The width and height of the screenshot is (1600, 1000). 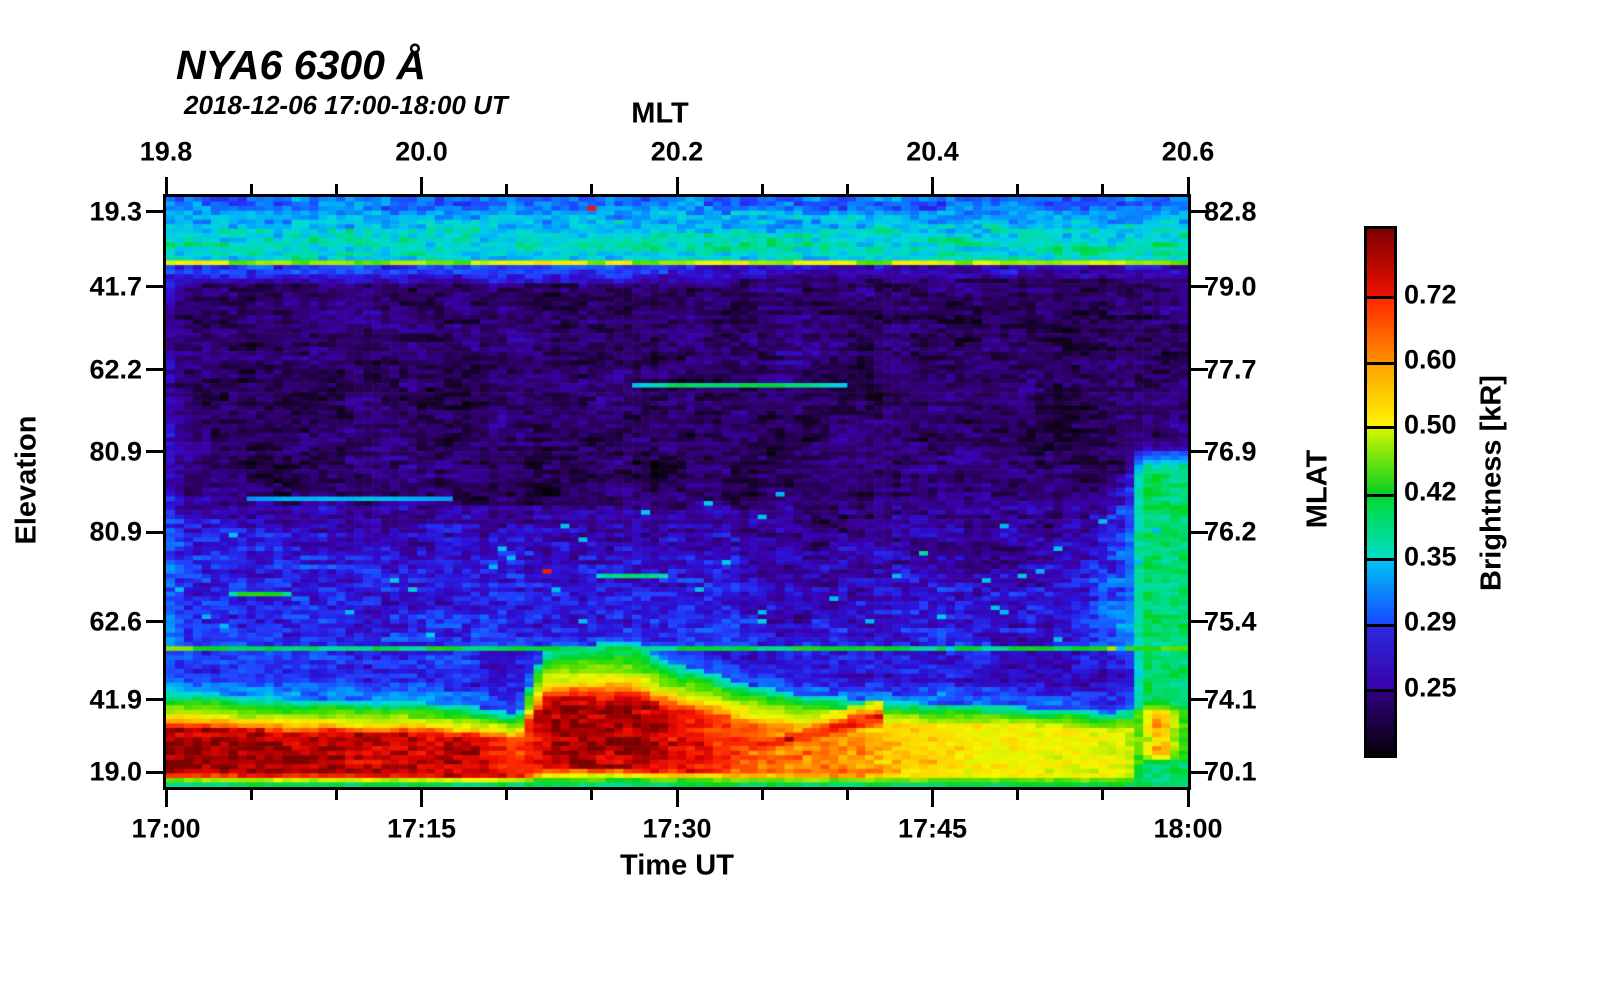 I want to click on left-tick-label: 62.6, so click(x=115, y=621).